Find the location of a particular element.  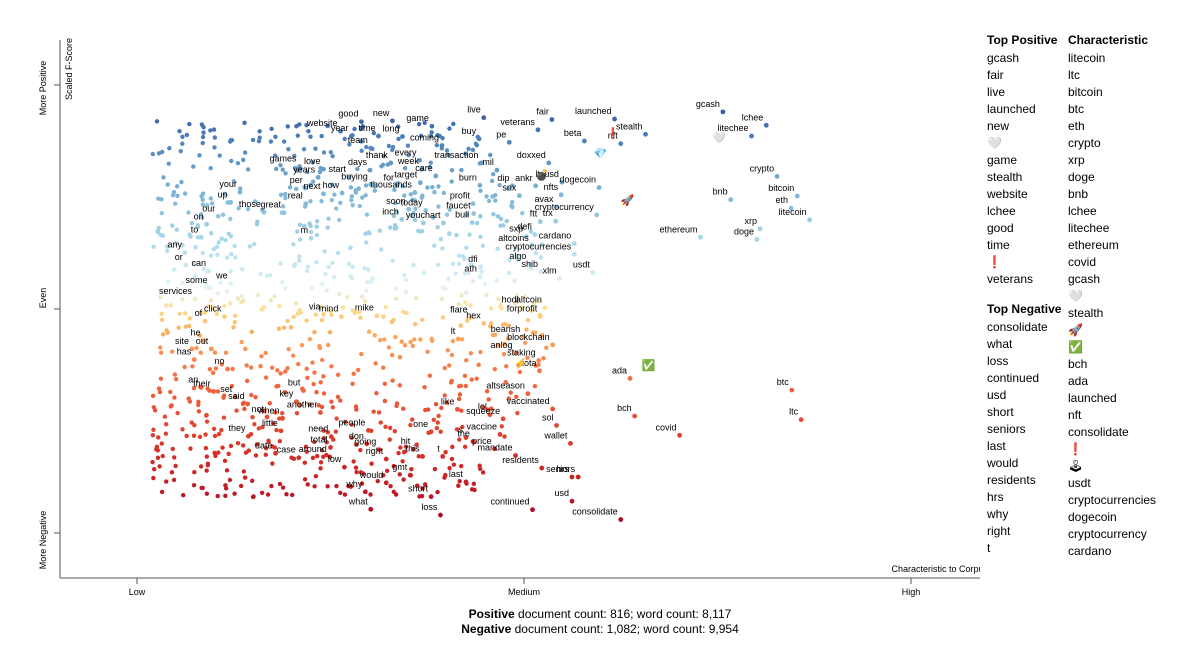

point-loss is located at coordinates (440, 515).